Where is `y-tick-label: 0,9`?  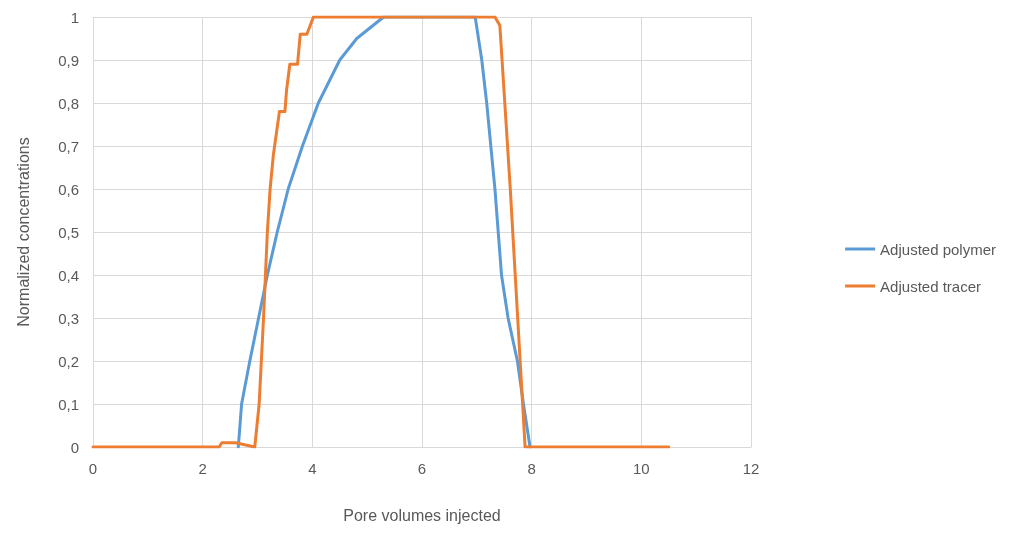
y-tick-label: 0,9 is located at coordinates (68, 60).